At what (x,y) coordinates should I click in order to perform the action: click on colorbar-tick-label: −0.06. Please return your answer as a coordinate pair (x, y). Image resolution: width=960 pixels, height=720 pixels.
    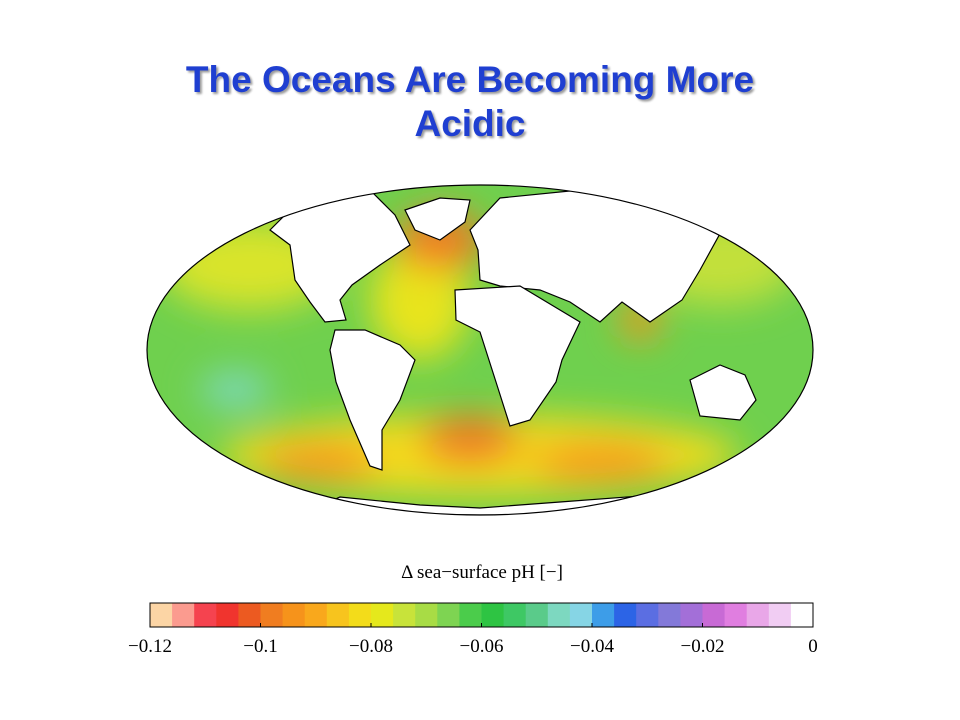
    Looking at the image, I should click on (482, 646).